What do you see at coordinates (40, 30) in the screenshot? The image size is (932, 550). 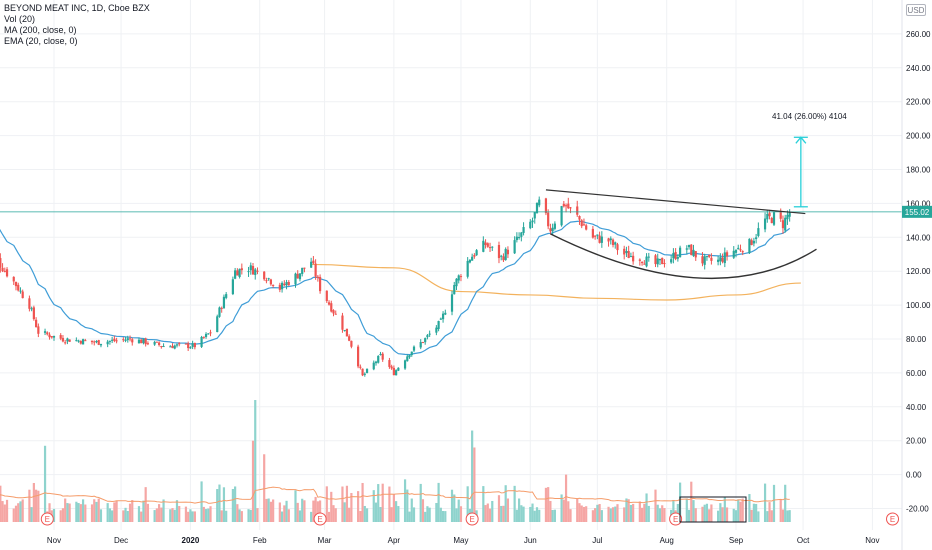 I see `legend-ma: MA (200, close, 0)` at bounding box center [40, 30].